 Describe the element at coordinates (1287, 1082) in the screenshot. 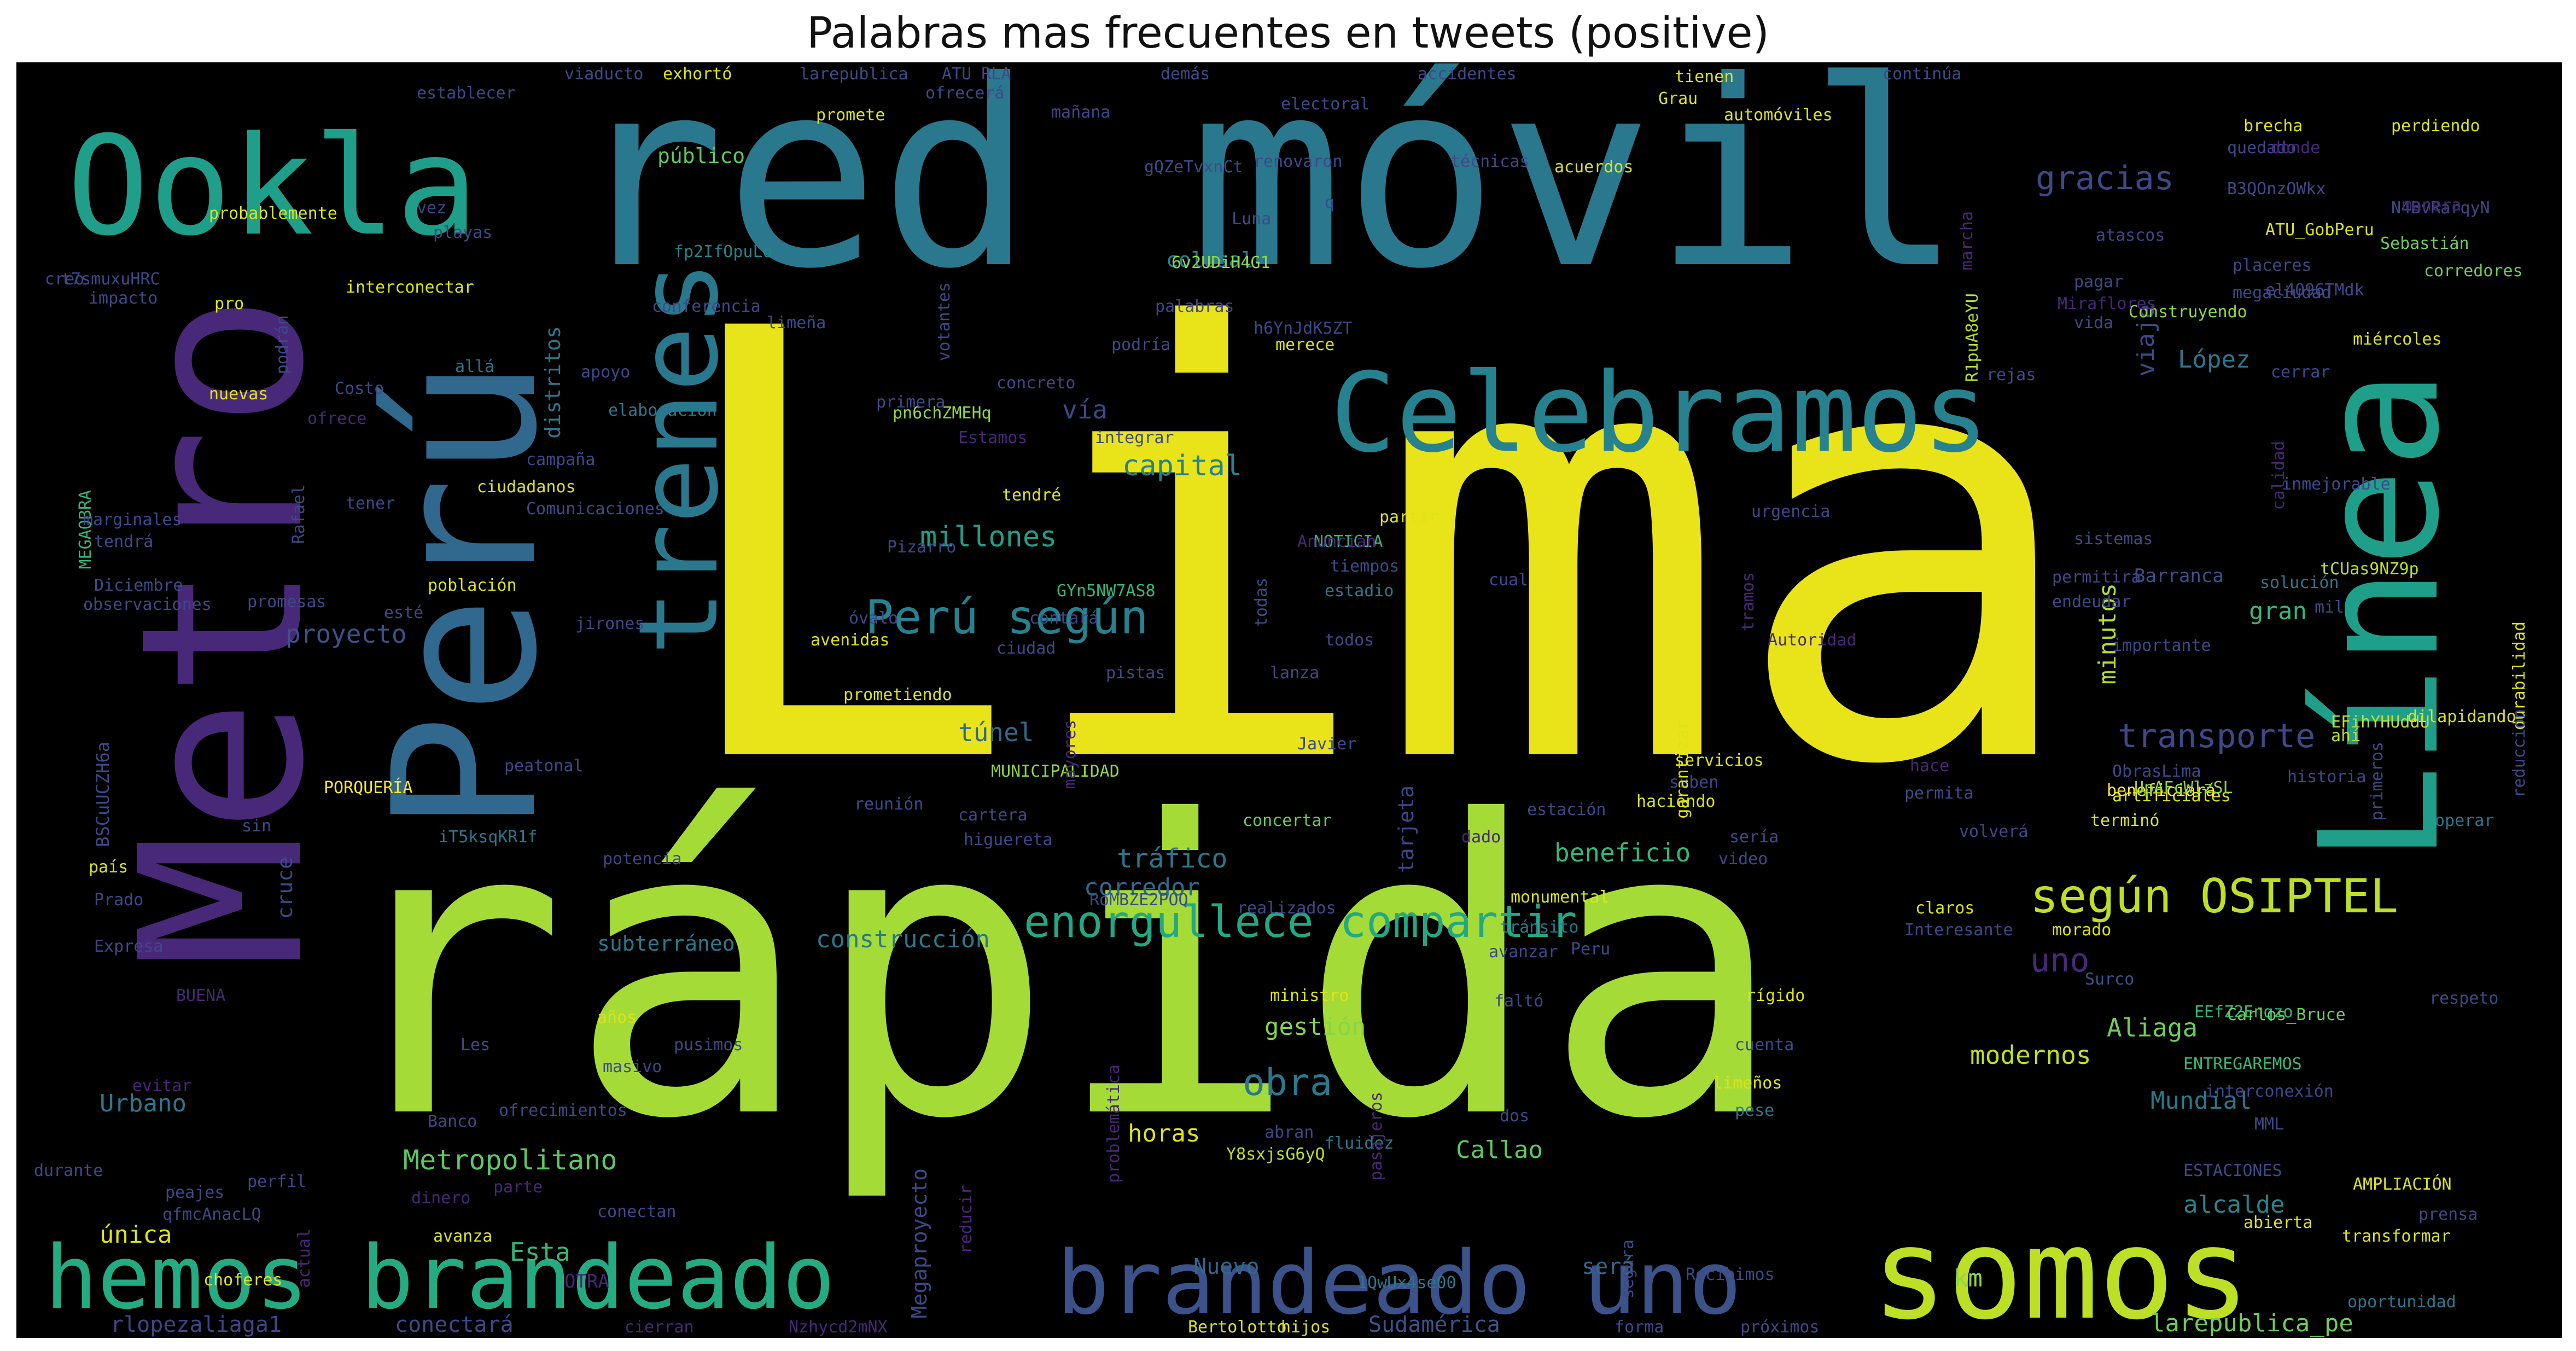

I see `cloud-word: obra` at that location.